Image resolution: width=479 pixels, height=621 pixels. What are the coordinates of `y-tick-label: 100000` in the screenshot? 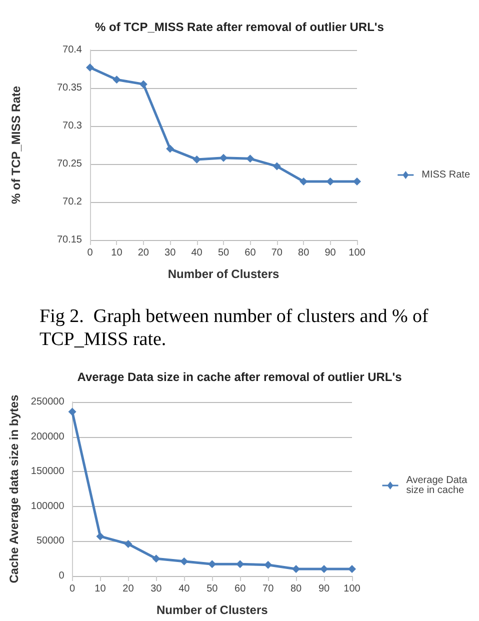 It's located at (47, 506).